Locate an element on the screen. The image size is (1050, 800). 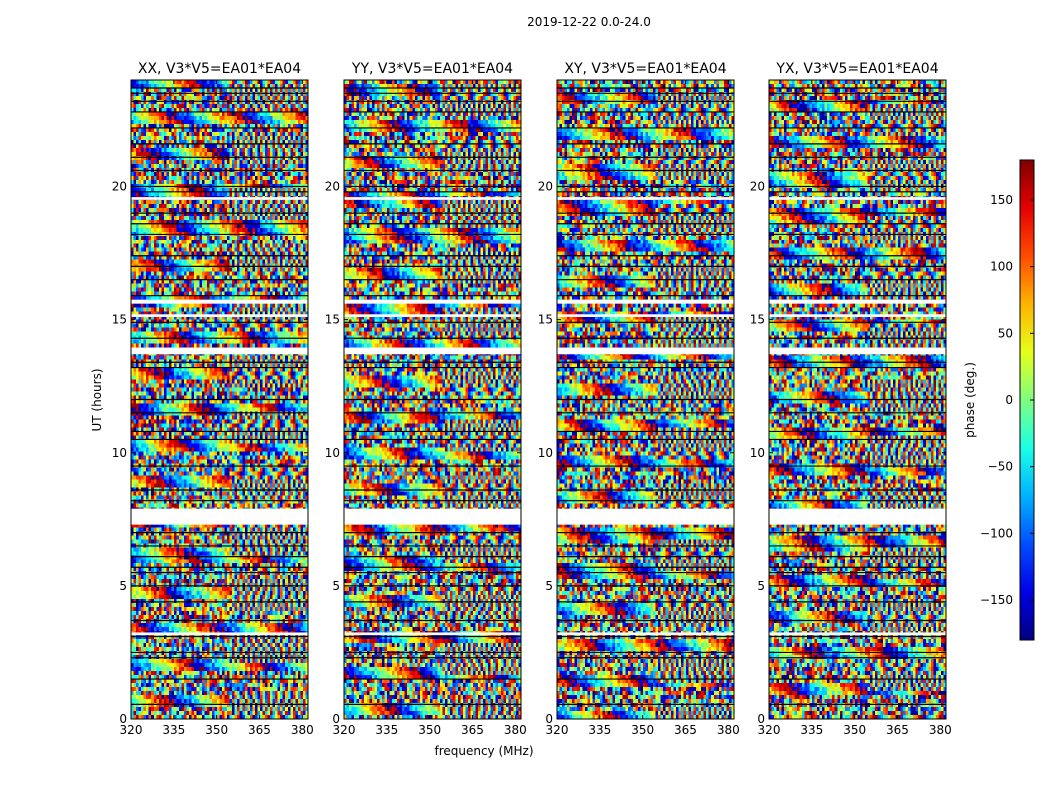
colorbar-tick-label: −100 is located at coordinates (996, 533).